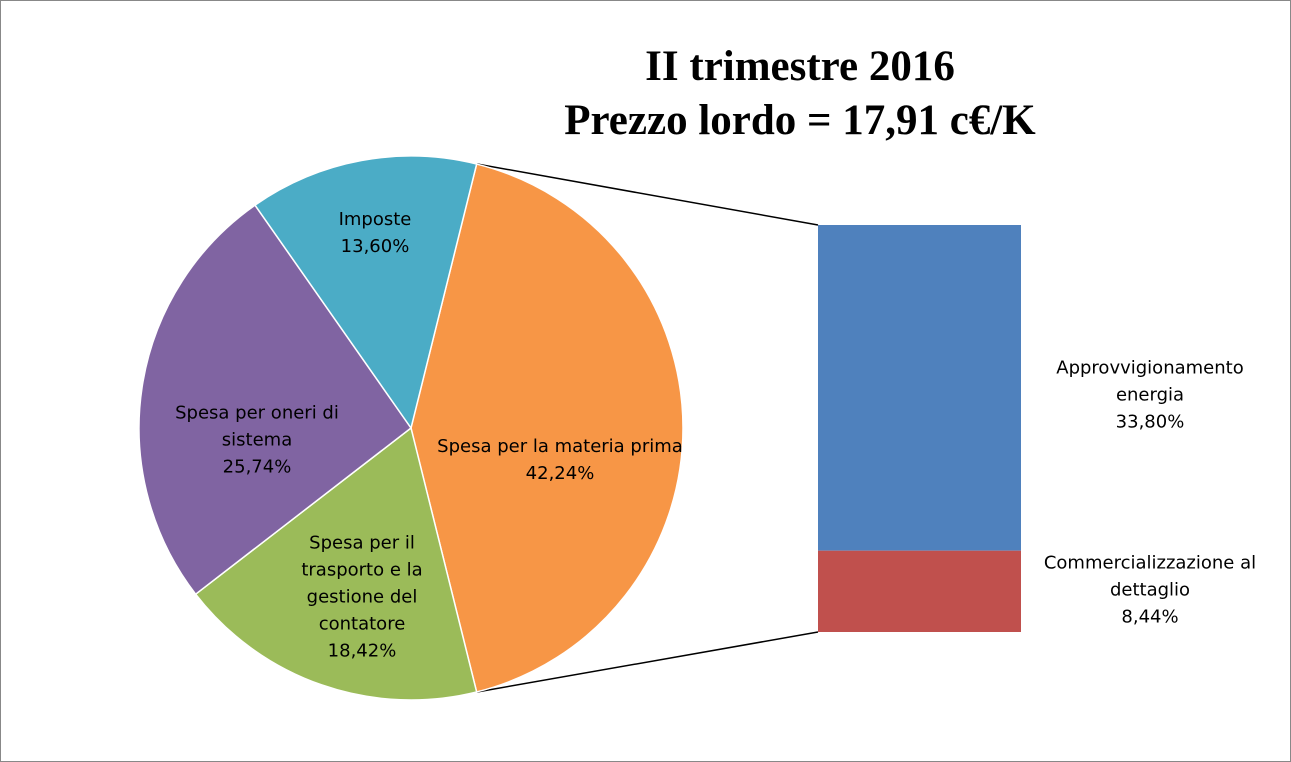  Describe the element at coordinates (1150, 576) in the screenshot. I see `label-name: Commercializzazione al dettaglio` at that location.